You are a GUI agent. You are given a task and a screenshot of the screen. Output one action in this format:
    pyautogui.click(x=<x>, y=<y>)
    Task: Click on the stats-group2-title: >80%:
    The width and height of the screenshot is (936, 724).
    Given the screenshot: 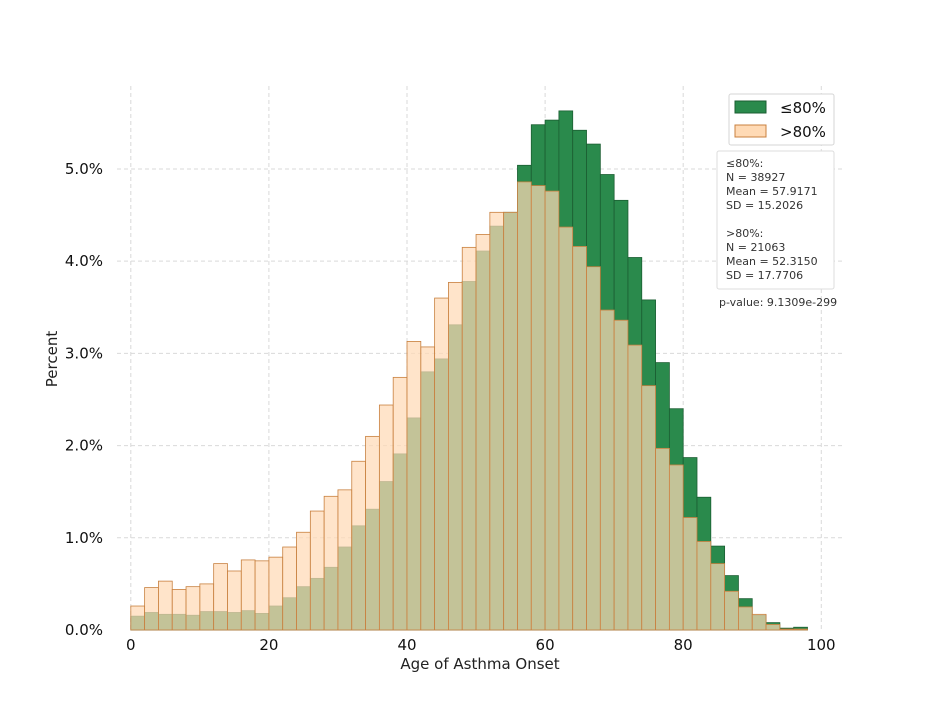 What is the action you would take?
    pyautogui.click(x=744, y=233)
    